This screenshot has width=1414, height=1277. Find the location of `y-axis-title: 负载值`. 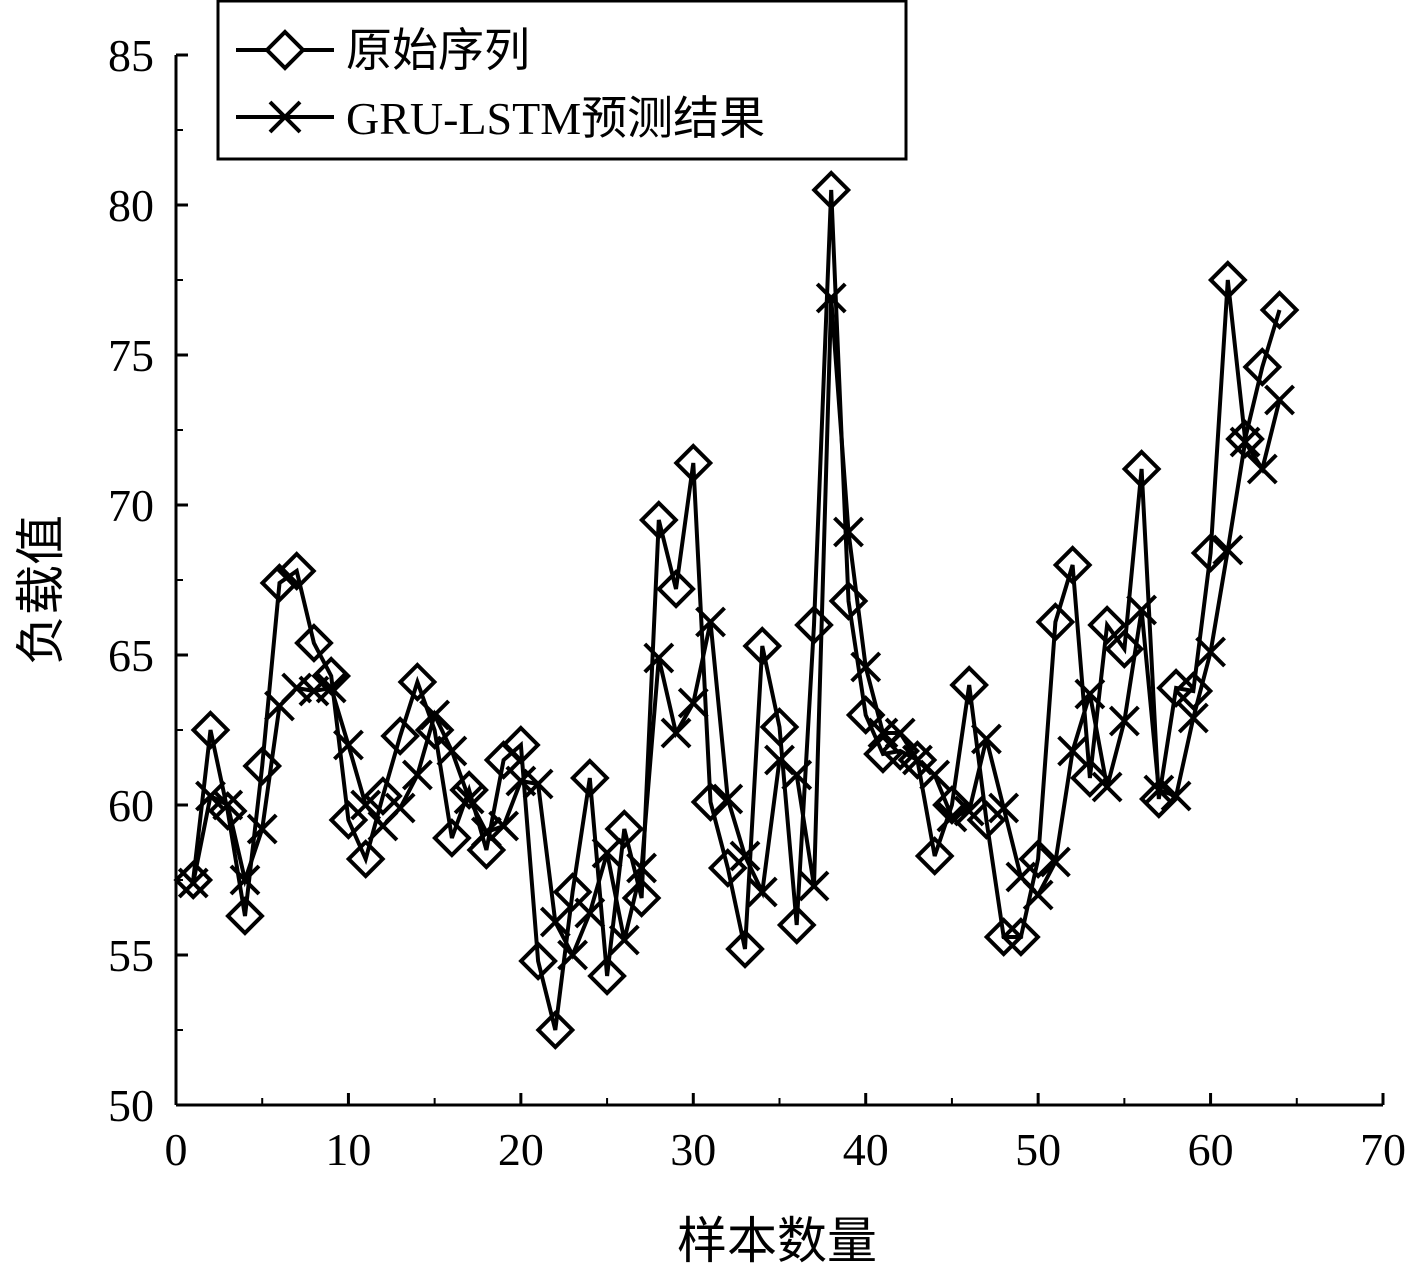

y-axis-title: 负载值 is located at coordinates (41, 590).